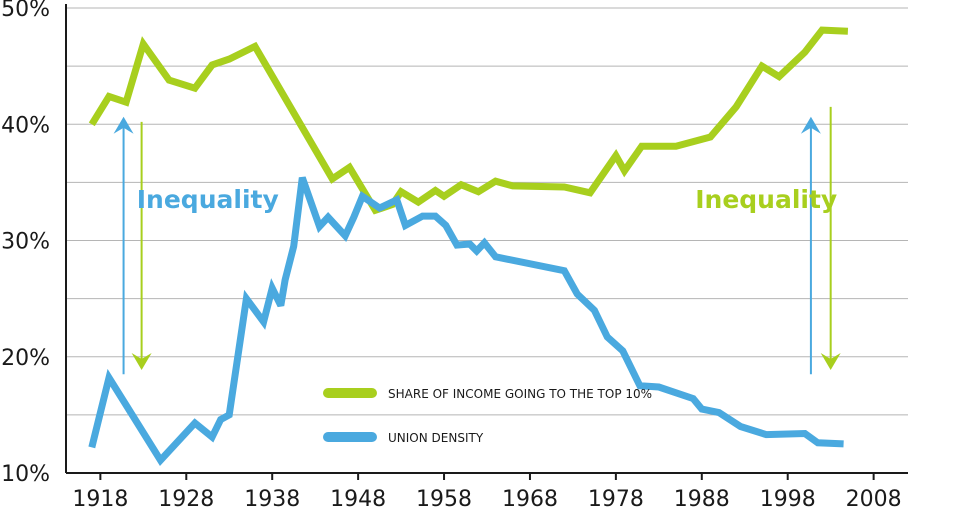 Image resolution: width=980 pixels, height=512 pixels. Describe the element at coordinates (788, 499) in the screenshot. I see `x-tick-label: 1998` at that location.